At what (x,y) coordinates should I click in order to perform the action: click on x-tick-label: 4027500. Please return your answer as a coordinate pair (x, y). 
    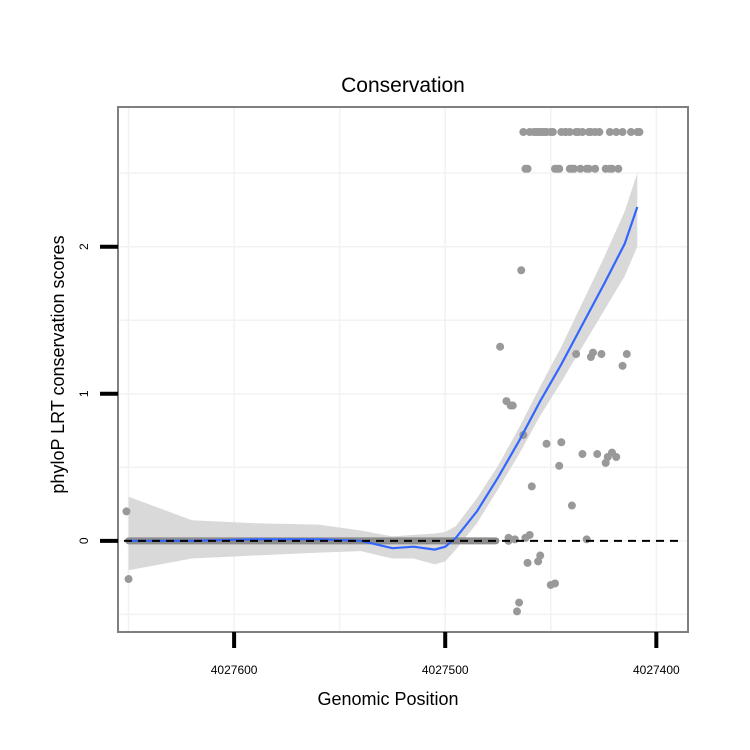
    Looking at the image, I should click on (445, 670).